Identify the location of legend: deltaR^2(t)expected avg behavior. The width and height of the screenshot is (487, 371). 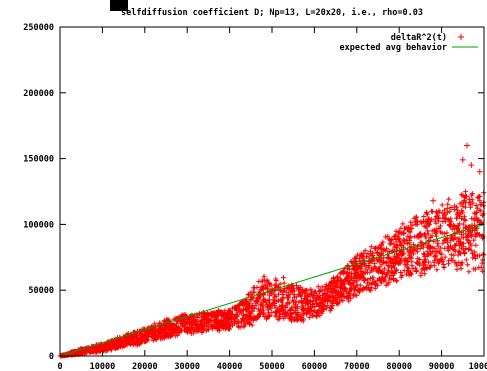
(409, 43).